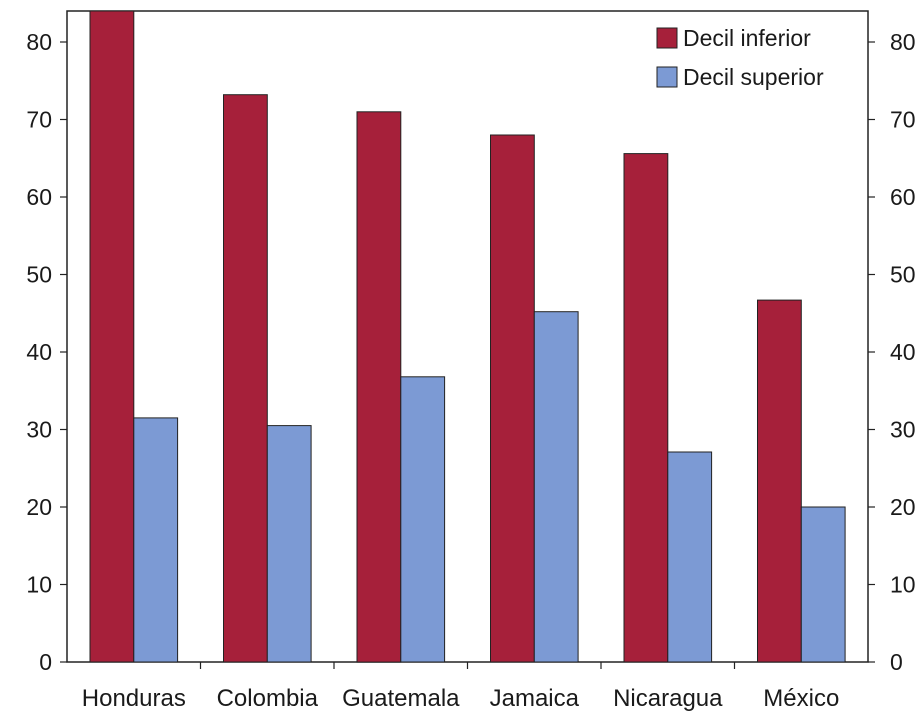  Describe the element at coordinates (747, 38) in the screenshot. I see `legend-label-decil-inferior: Decil inferior` at that location.